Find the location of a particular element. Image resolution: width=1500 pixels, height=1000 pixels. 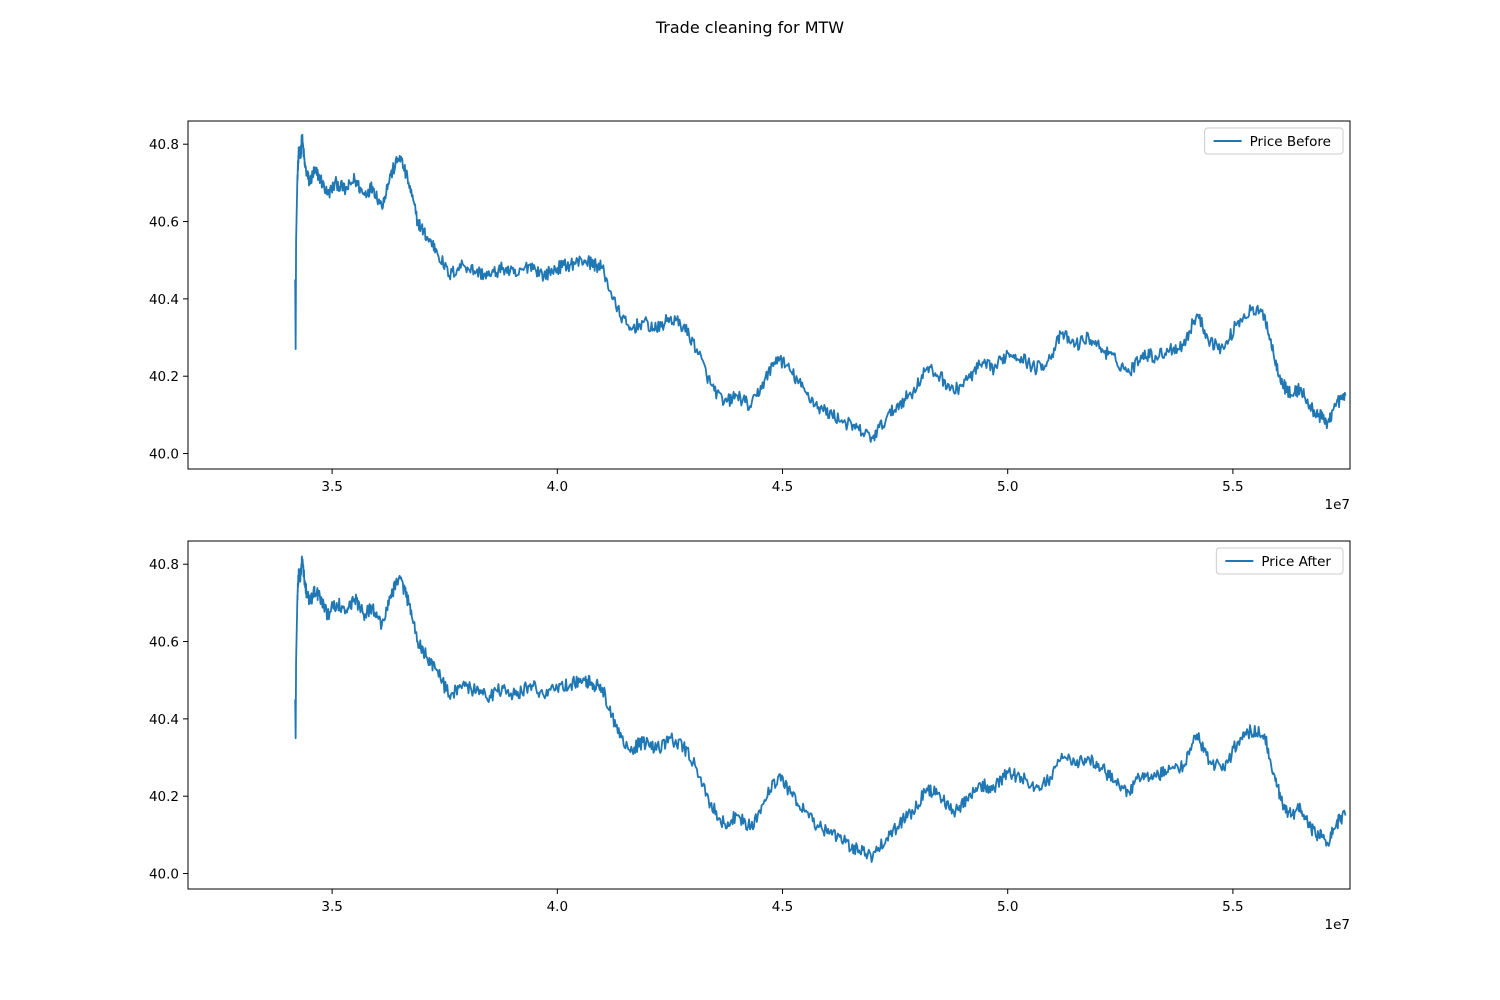

legend-label: Price Before is located at coordinates (1290, 142).